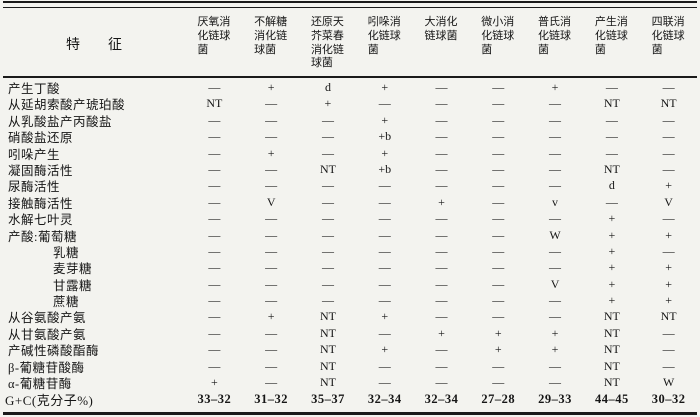  Describe the element at coordinates (350, 284) in the screenshot. I see `table-row: 甘露糖 — — — — — — V + +` at that location.